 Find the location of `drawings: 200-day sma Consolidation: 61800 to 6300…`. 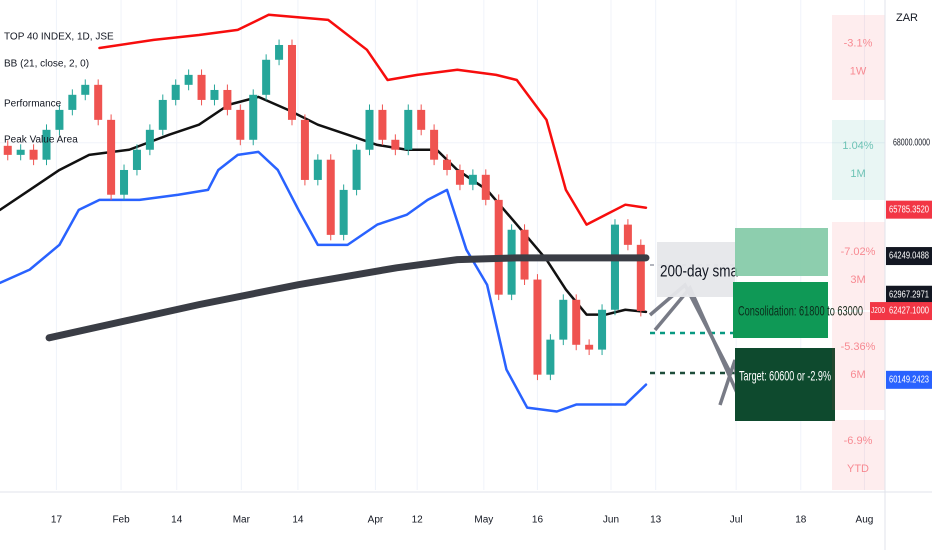

drawings: 200-day sma Consolidation: 61800 to 6300… is located at coordinates (755, 324).